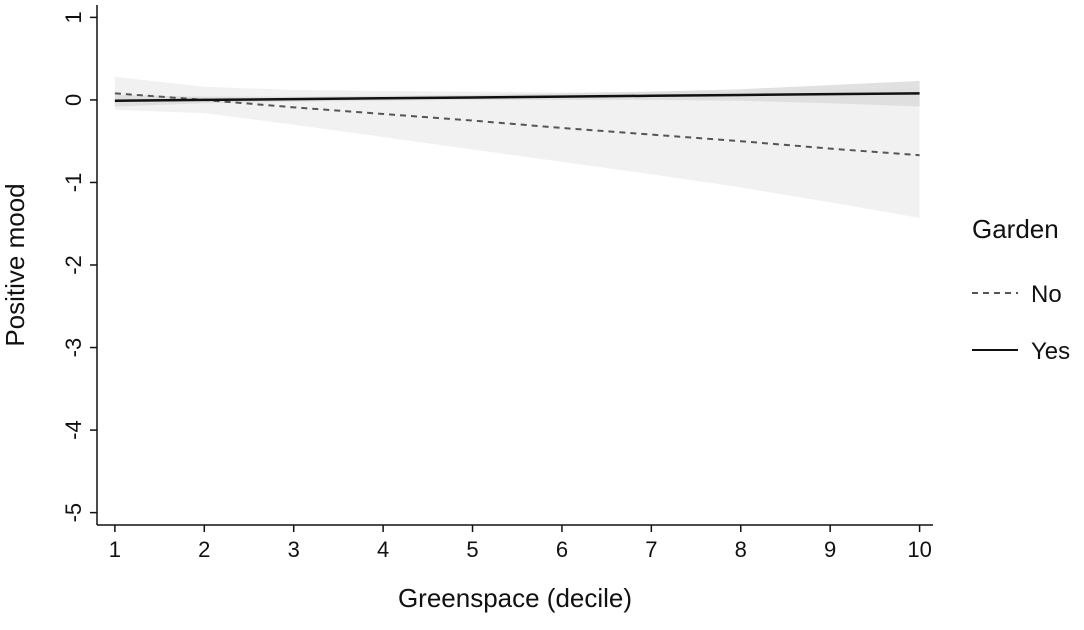  Describe the element at coordinates (515, 598) in the screenshot. I see `x-axis-label: Greenspace (decile)` at that location.